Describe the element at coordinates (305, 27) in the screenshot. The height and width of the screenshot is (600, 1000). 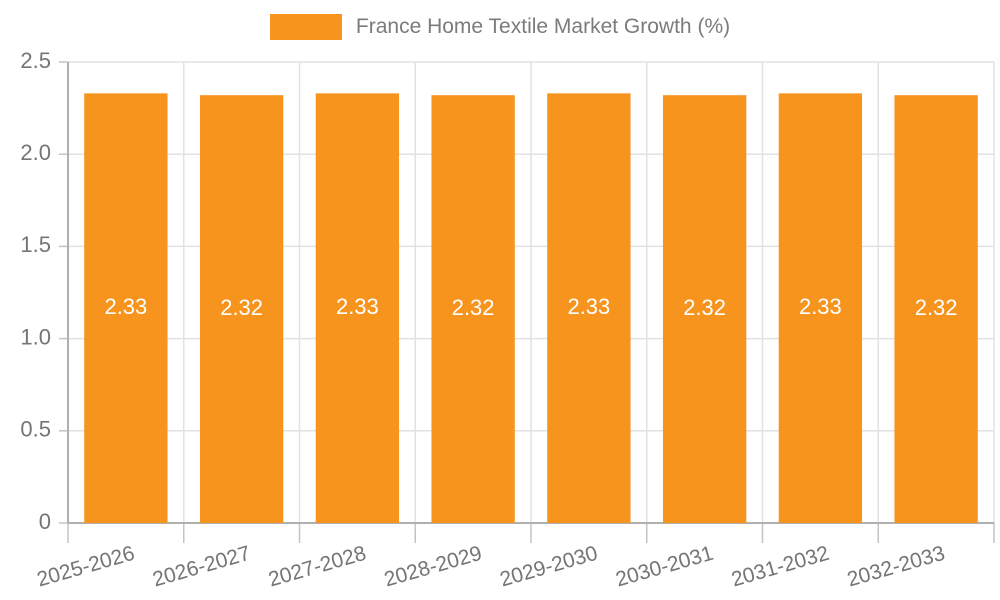
I see `legend-swatch` at that location.